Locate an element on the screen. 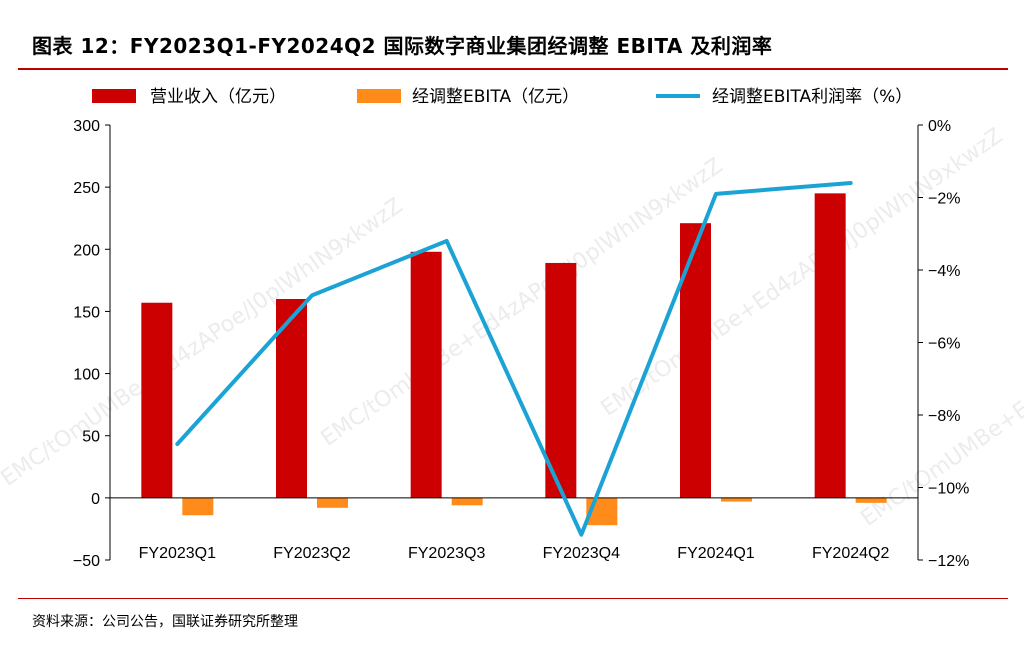 Image resolution: width=1024 pixels, height=650 pixels. x-tick-label: FY2023Q4 is located at coordinates (581, 553).